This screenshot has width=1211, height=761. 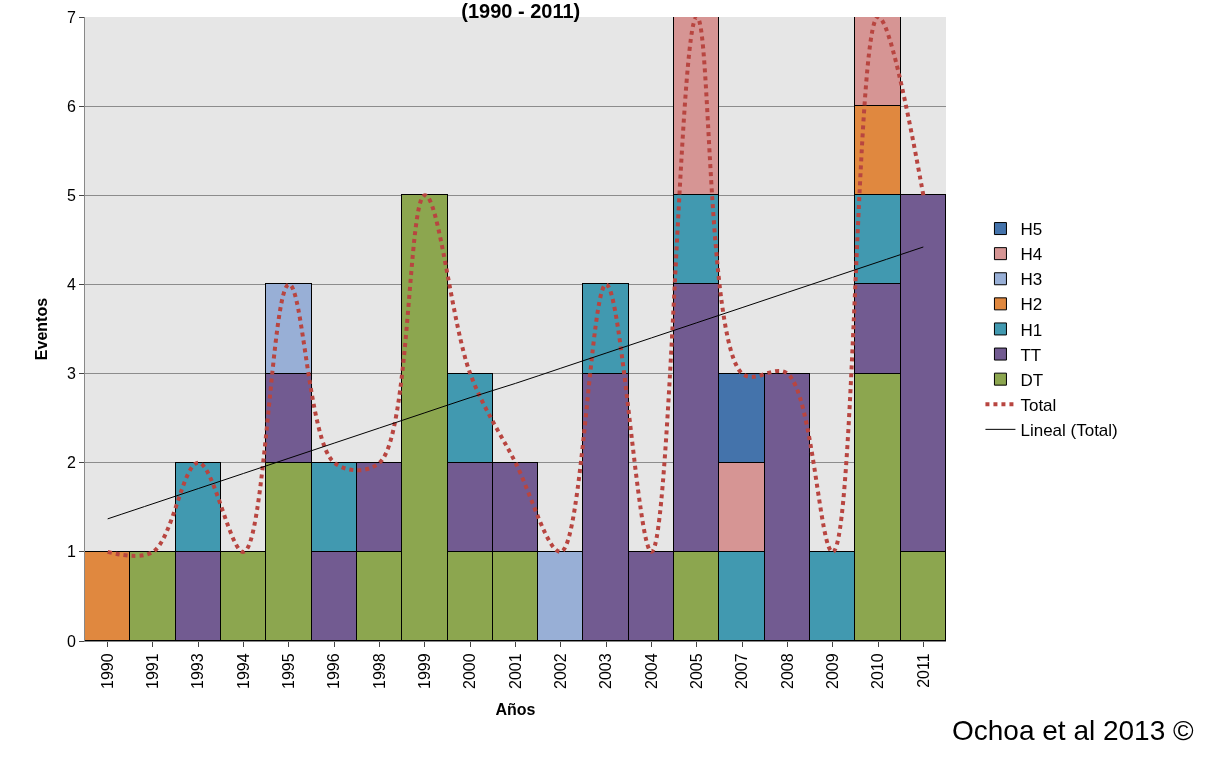 What do you see at coordinates (71, 463) in the screenshot?
I see `y-tick-label: 2` at bounding box center [71, 463].